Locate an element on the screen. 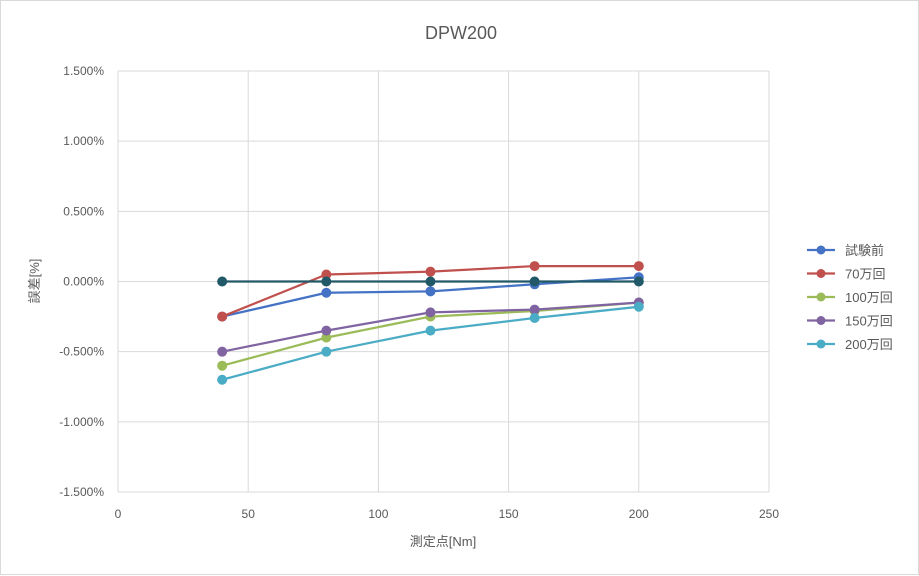 The height and width of the screenshot is (576, 919). legend: 試験前 70万回 100万回 150万回 200万回 is located at coordinates (850, 297).